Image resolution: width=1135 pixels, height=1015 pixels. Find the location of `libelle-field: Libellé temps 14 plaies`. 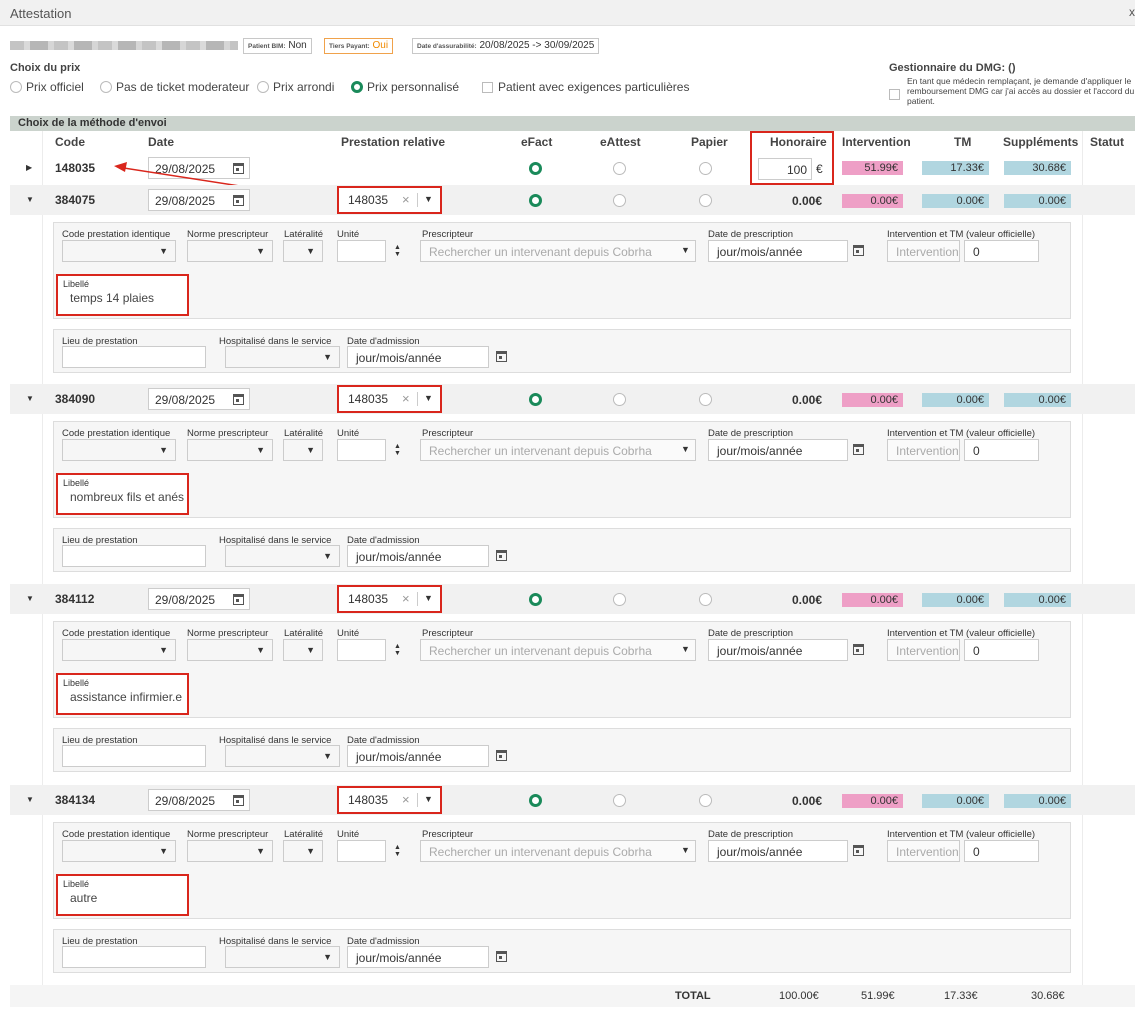

libelle-field: Libellé temps 14 plaies is located at coordinates (122, 295).